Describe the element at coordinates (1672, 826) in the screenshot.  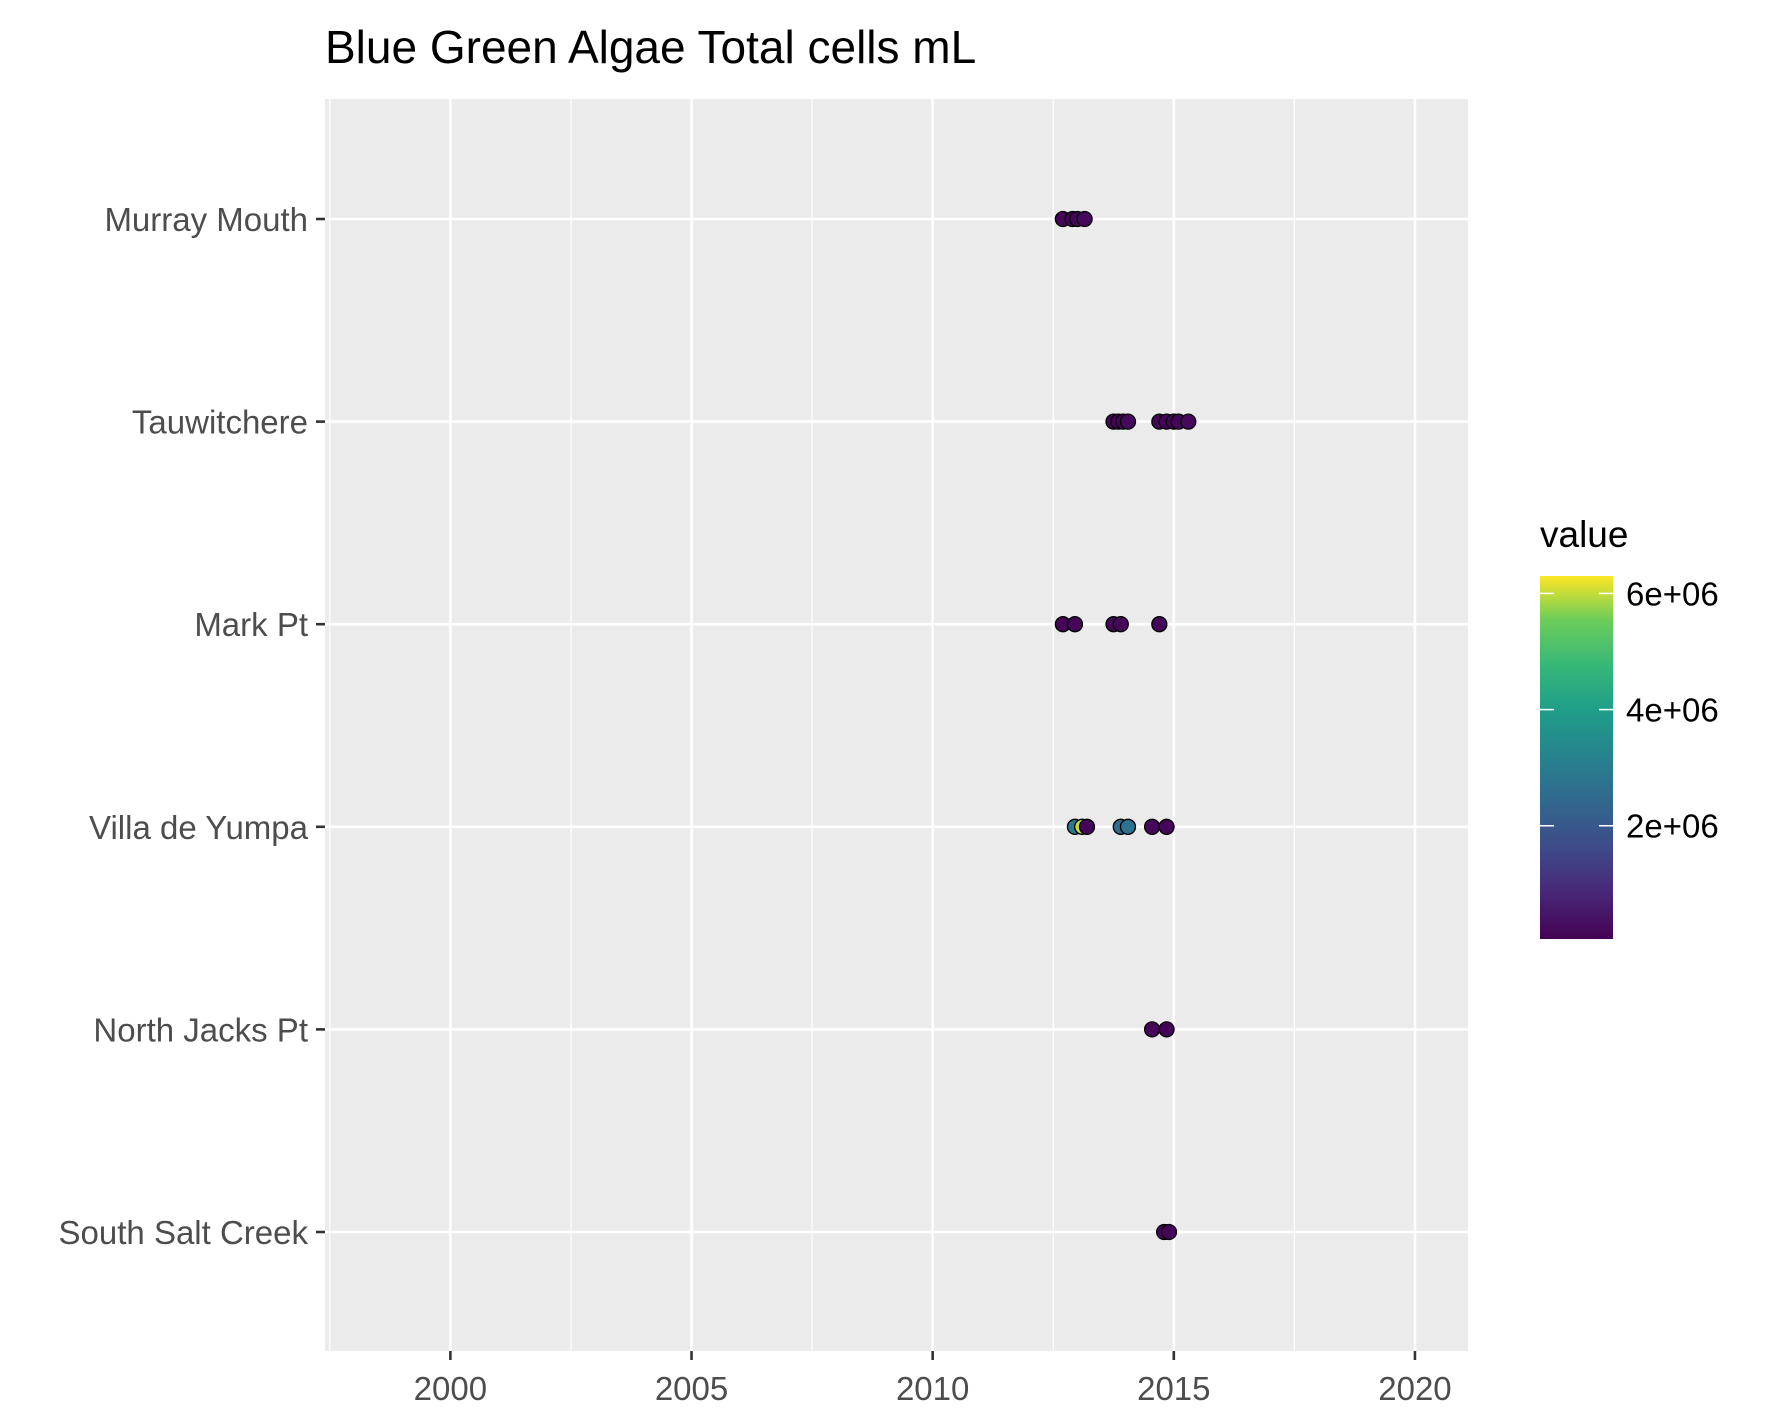
I see `colorbar-label: 2e+06` at that location.